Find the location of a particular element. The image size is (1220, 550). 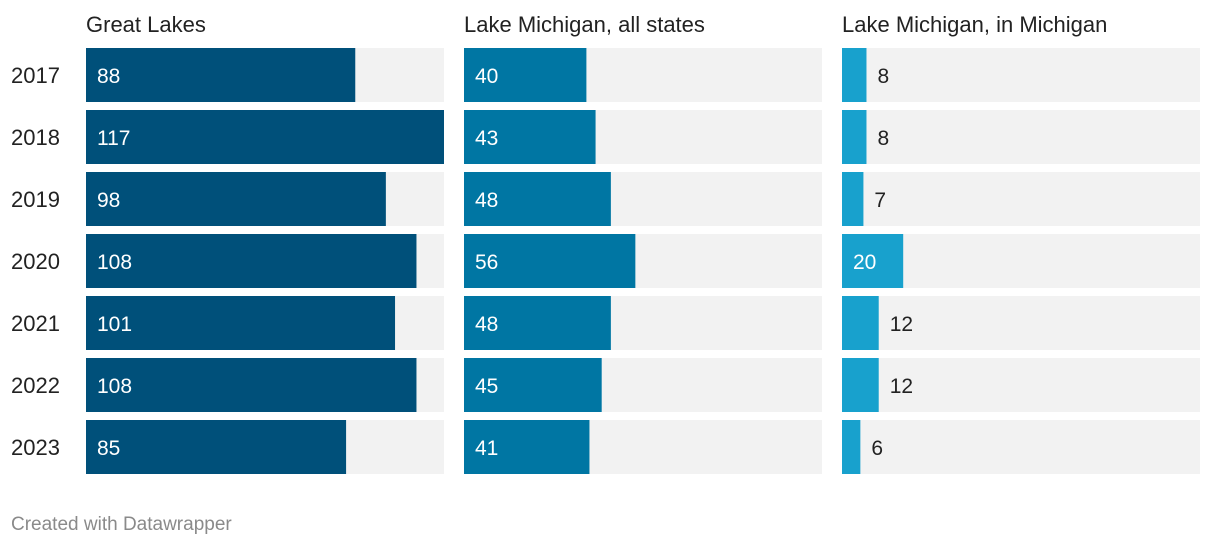

bar-lake-michigan-all-states-2018 is located at coordinates (530, 137).